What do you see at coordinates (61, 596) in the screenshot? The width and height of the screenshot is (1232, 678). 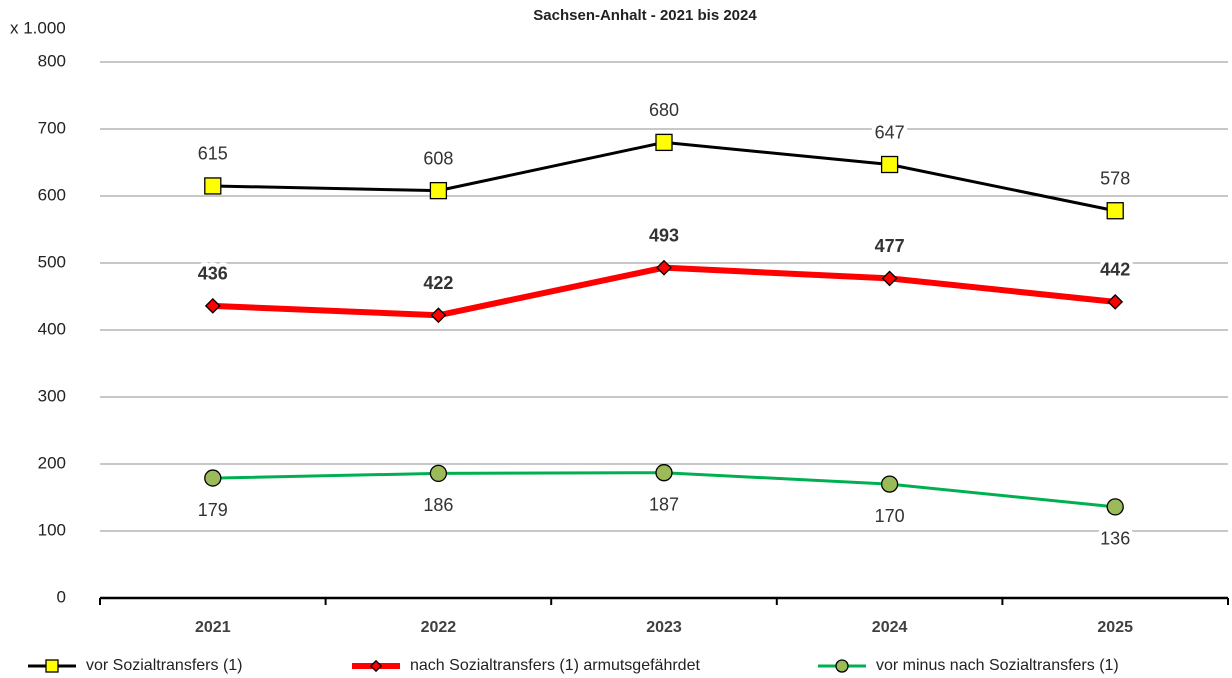 I see `y-tick-label: 0` at bounding box center [61, 596].